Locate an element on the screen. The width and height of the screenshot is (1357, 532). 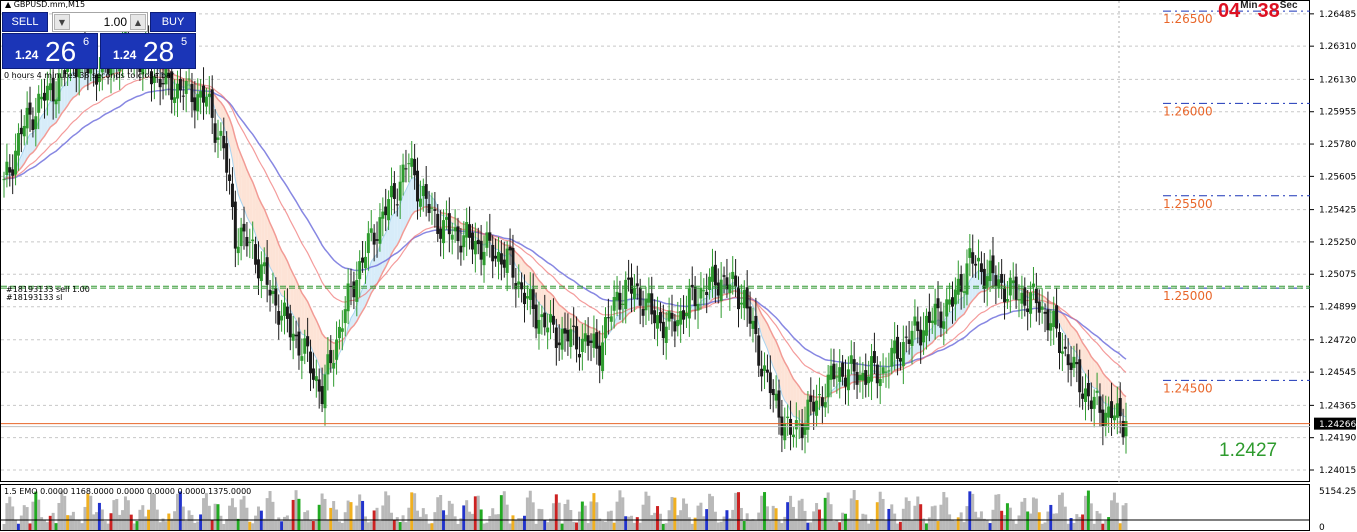
y-axis-tick-label: 1.24190 is located at coordinates (1337, 439).